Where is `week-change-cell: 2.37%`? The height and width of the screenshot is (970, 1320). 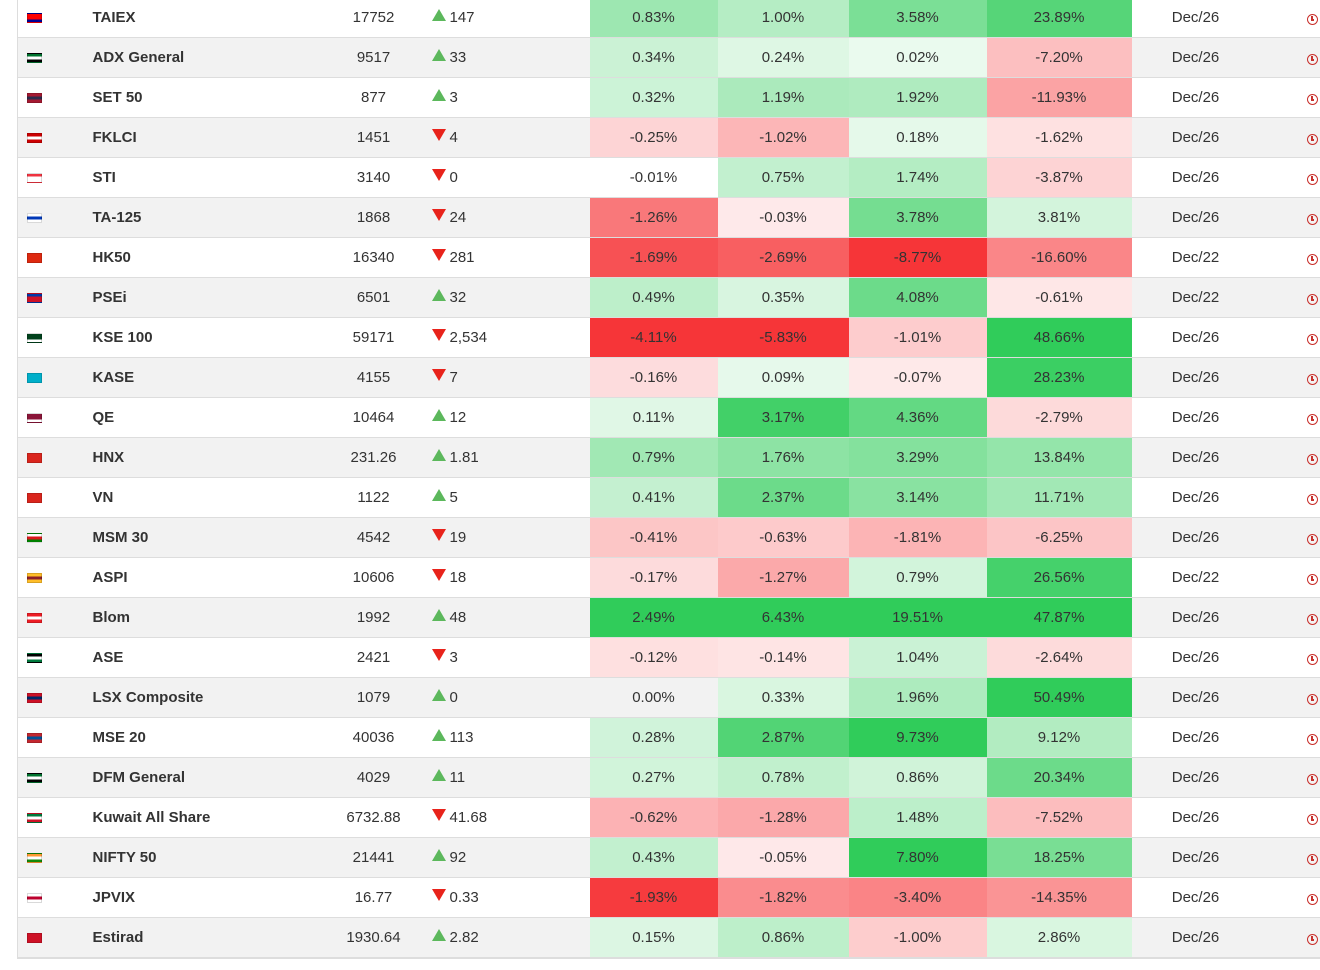
week-change-cell: 2.37% is located at coordinates (783, 497).